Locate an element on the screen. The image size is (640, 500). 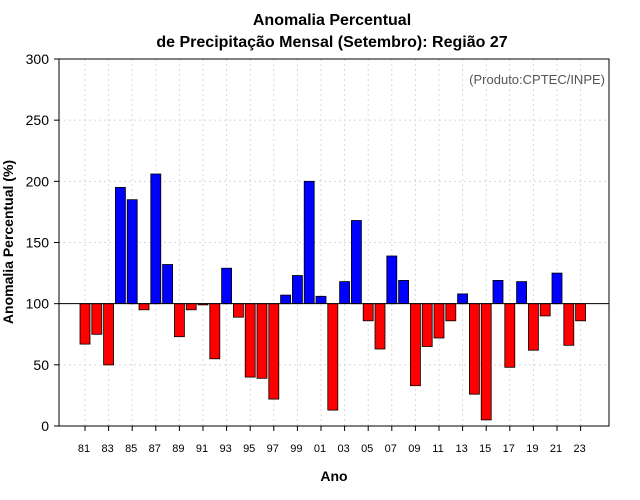
x-tick-label: 87 is located at coordinates (155, 449).